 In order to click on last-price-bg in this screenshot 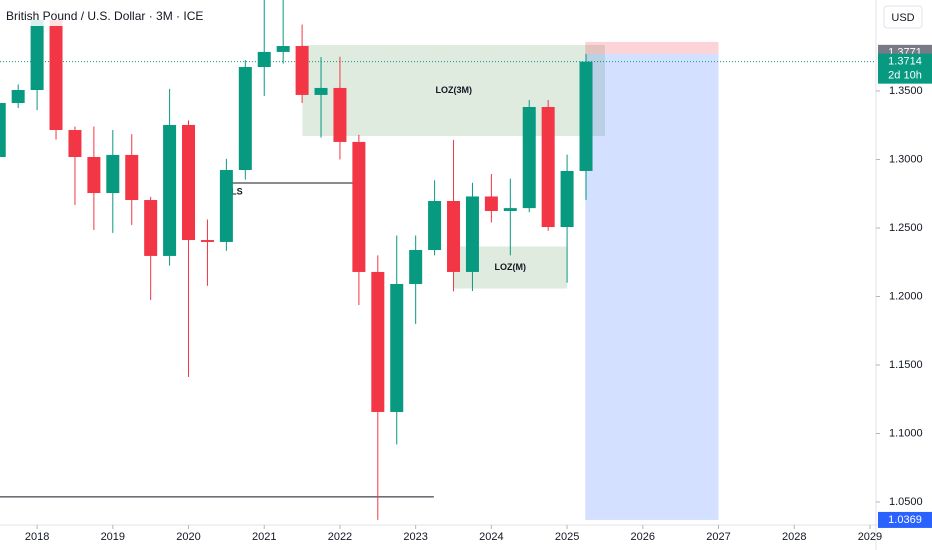, I will do `click(905, 68)`.